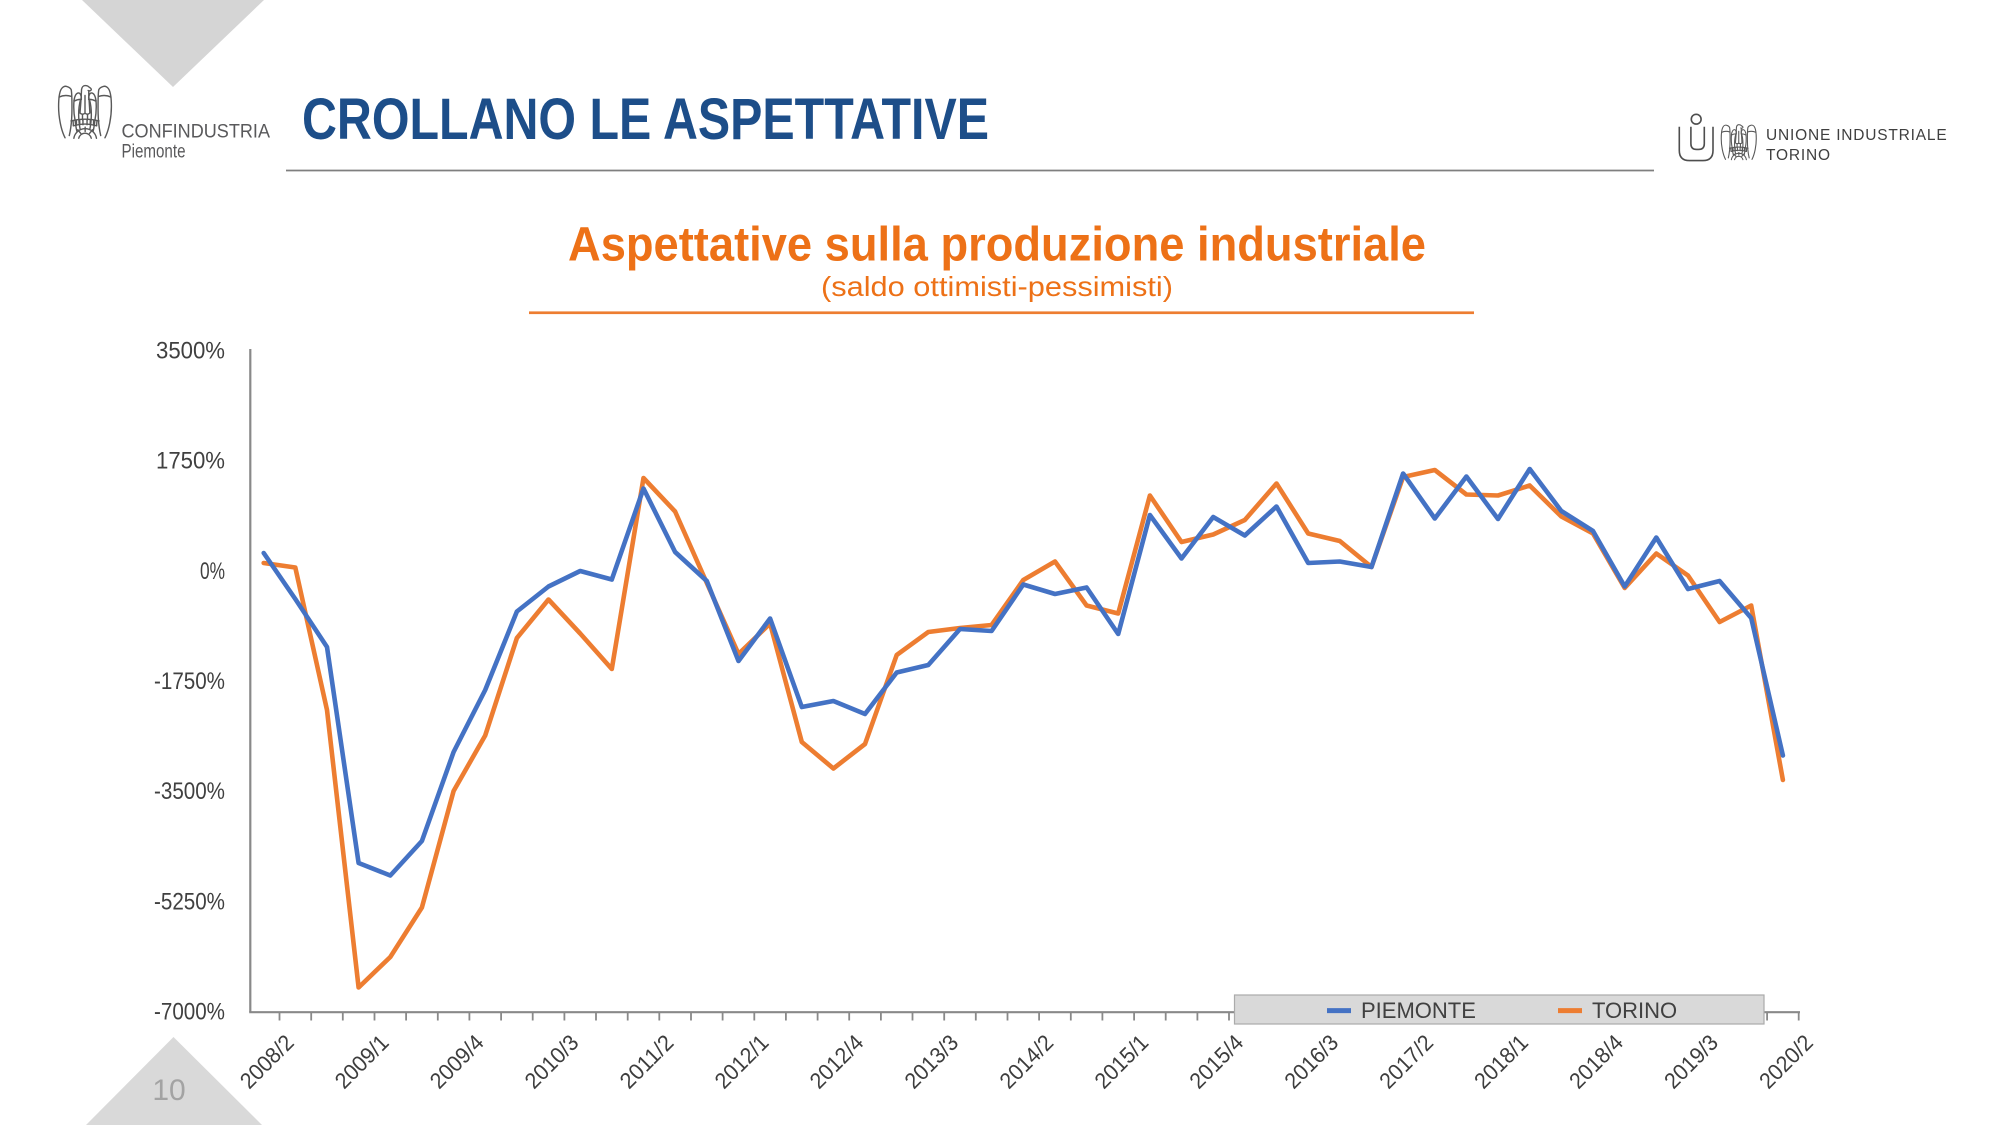 The height and width of the screenshot is (1125, 2000). What do you see at coordinates (212, 571) in the screenshot?
I see `svg-text: 0%` at bounding box center [212, 571].